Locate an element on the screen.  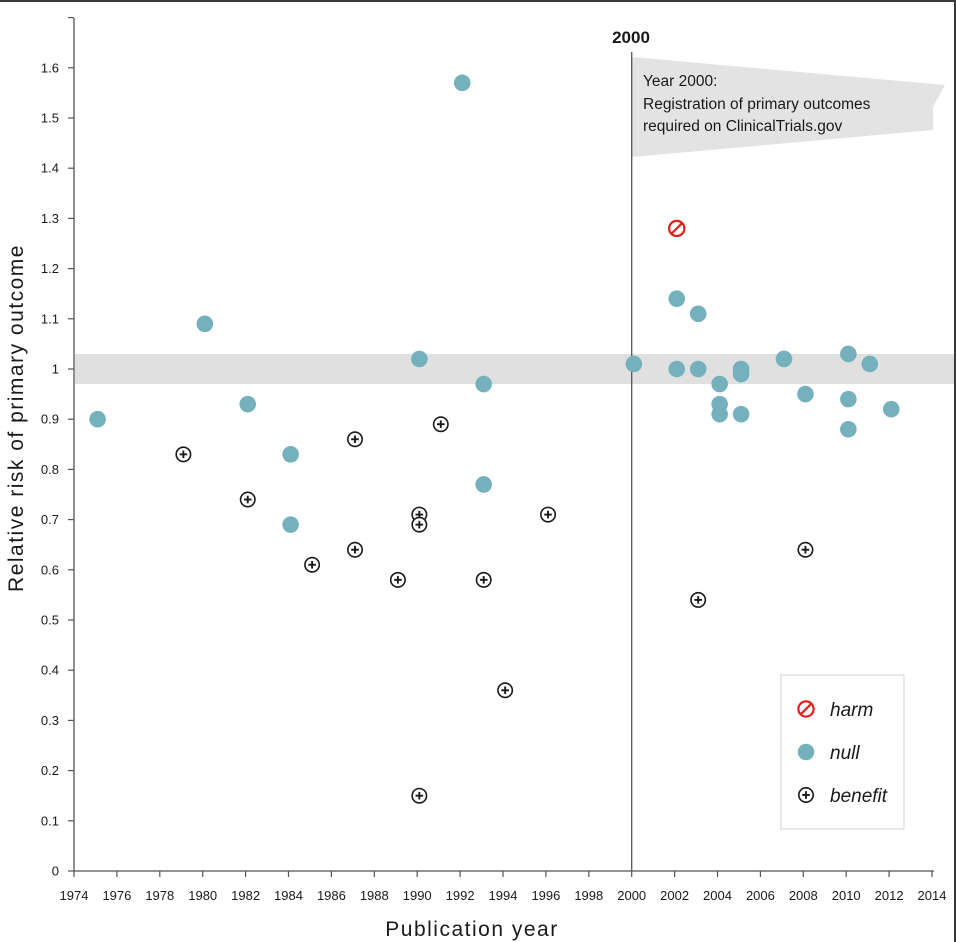
y-tick-label: 0 is located at coordinates (55, 871).